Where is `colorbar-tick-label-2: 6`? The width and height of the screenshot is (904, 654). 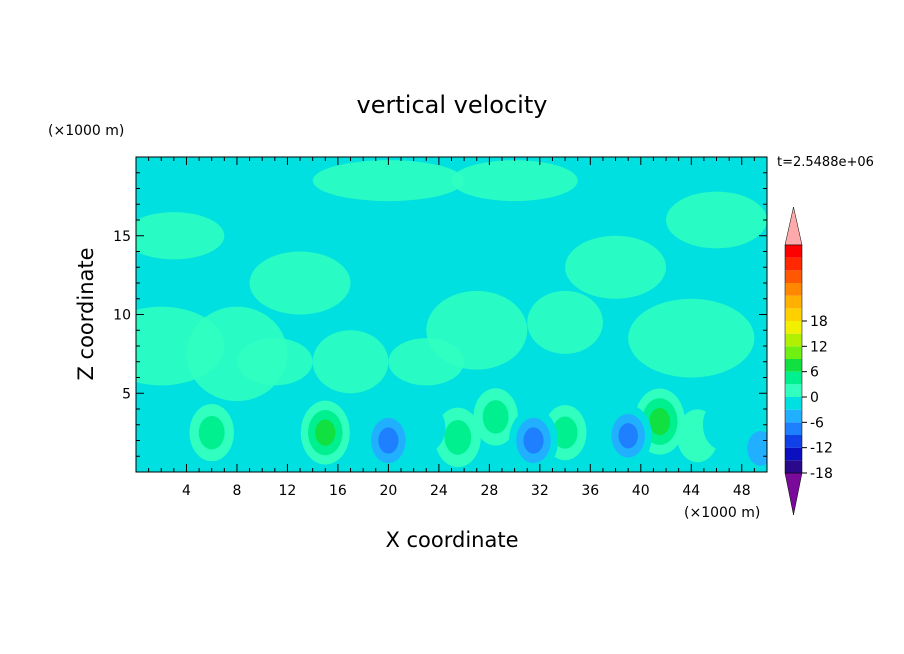
colorbar-tick-label-2: 6 is located at coordinates (814, 373).